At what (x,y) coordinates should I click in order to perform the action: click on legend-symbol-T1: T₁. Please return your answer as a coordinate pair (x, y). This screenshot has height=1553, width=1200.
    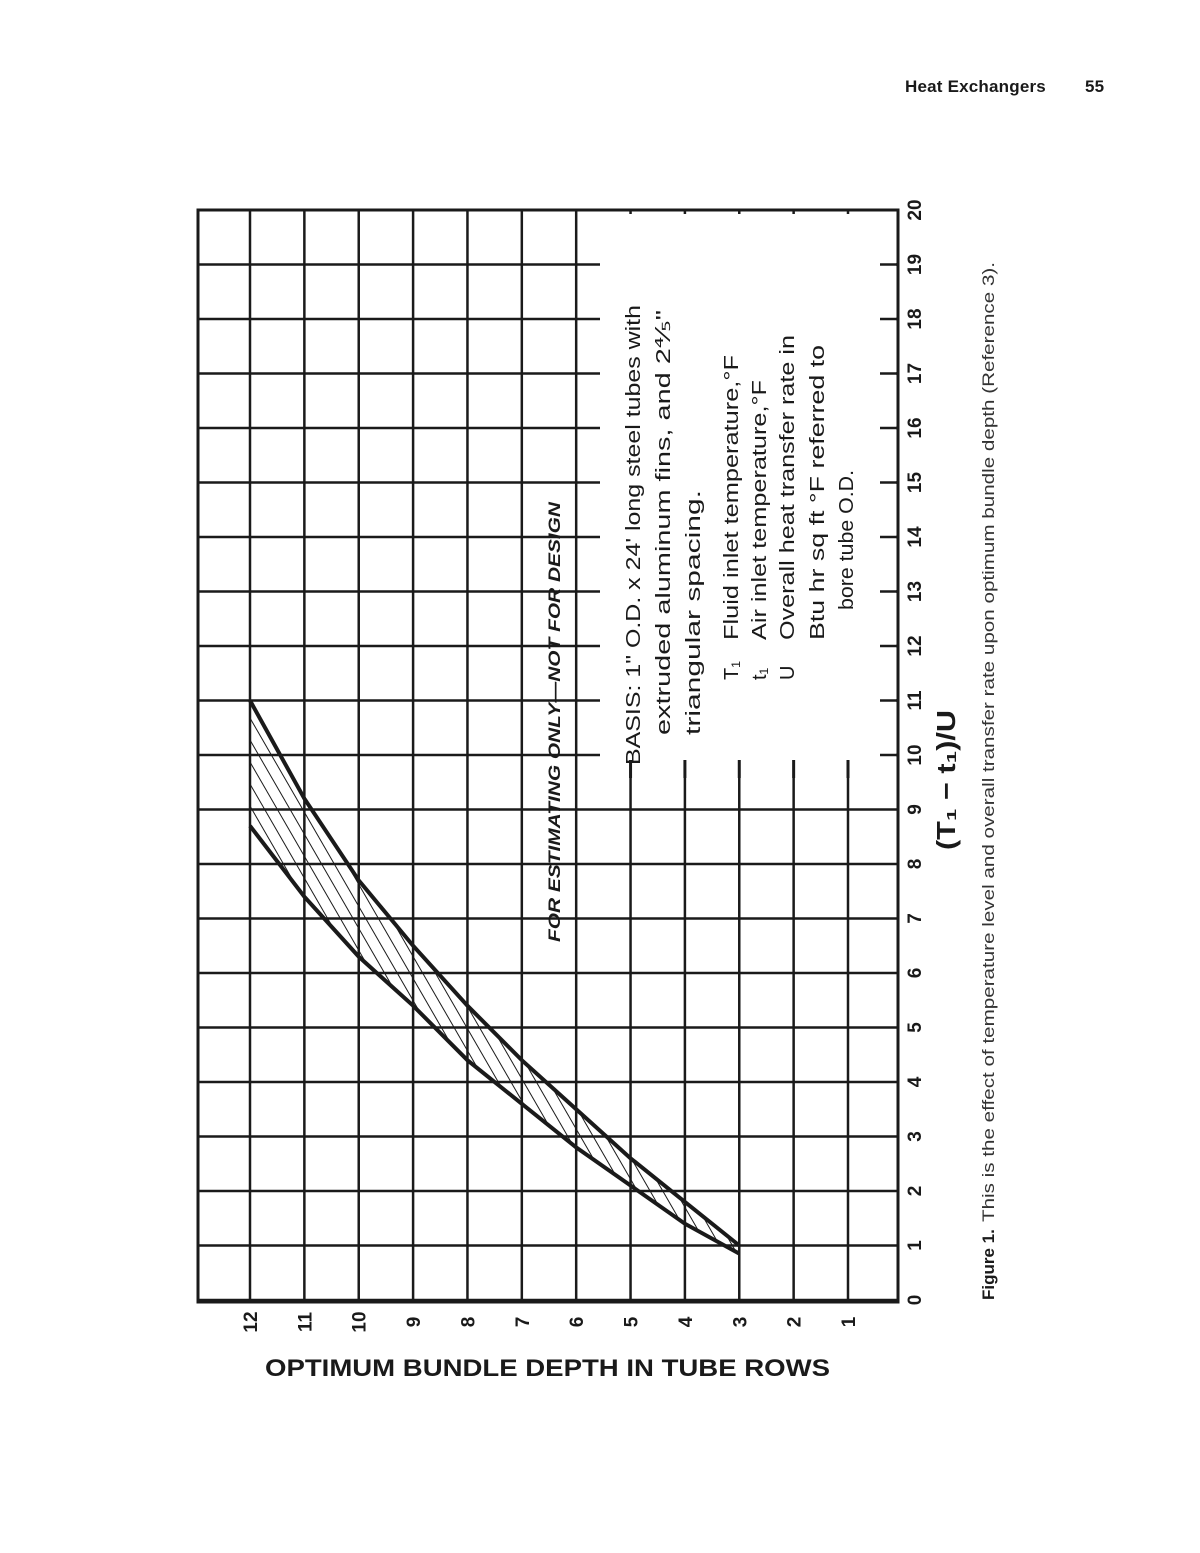
    Looking at the image, I should click on (732, 670).